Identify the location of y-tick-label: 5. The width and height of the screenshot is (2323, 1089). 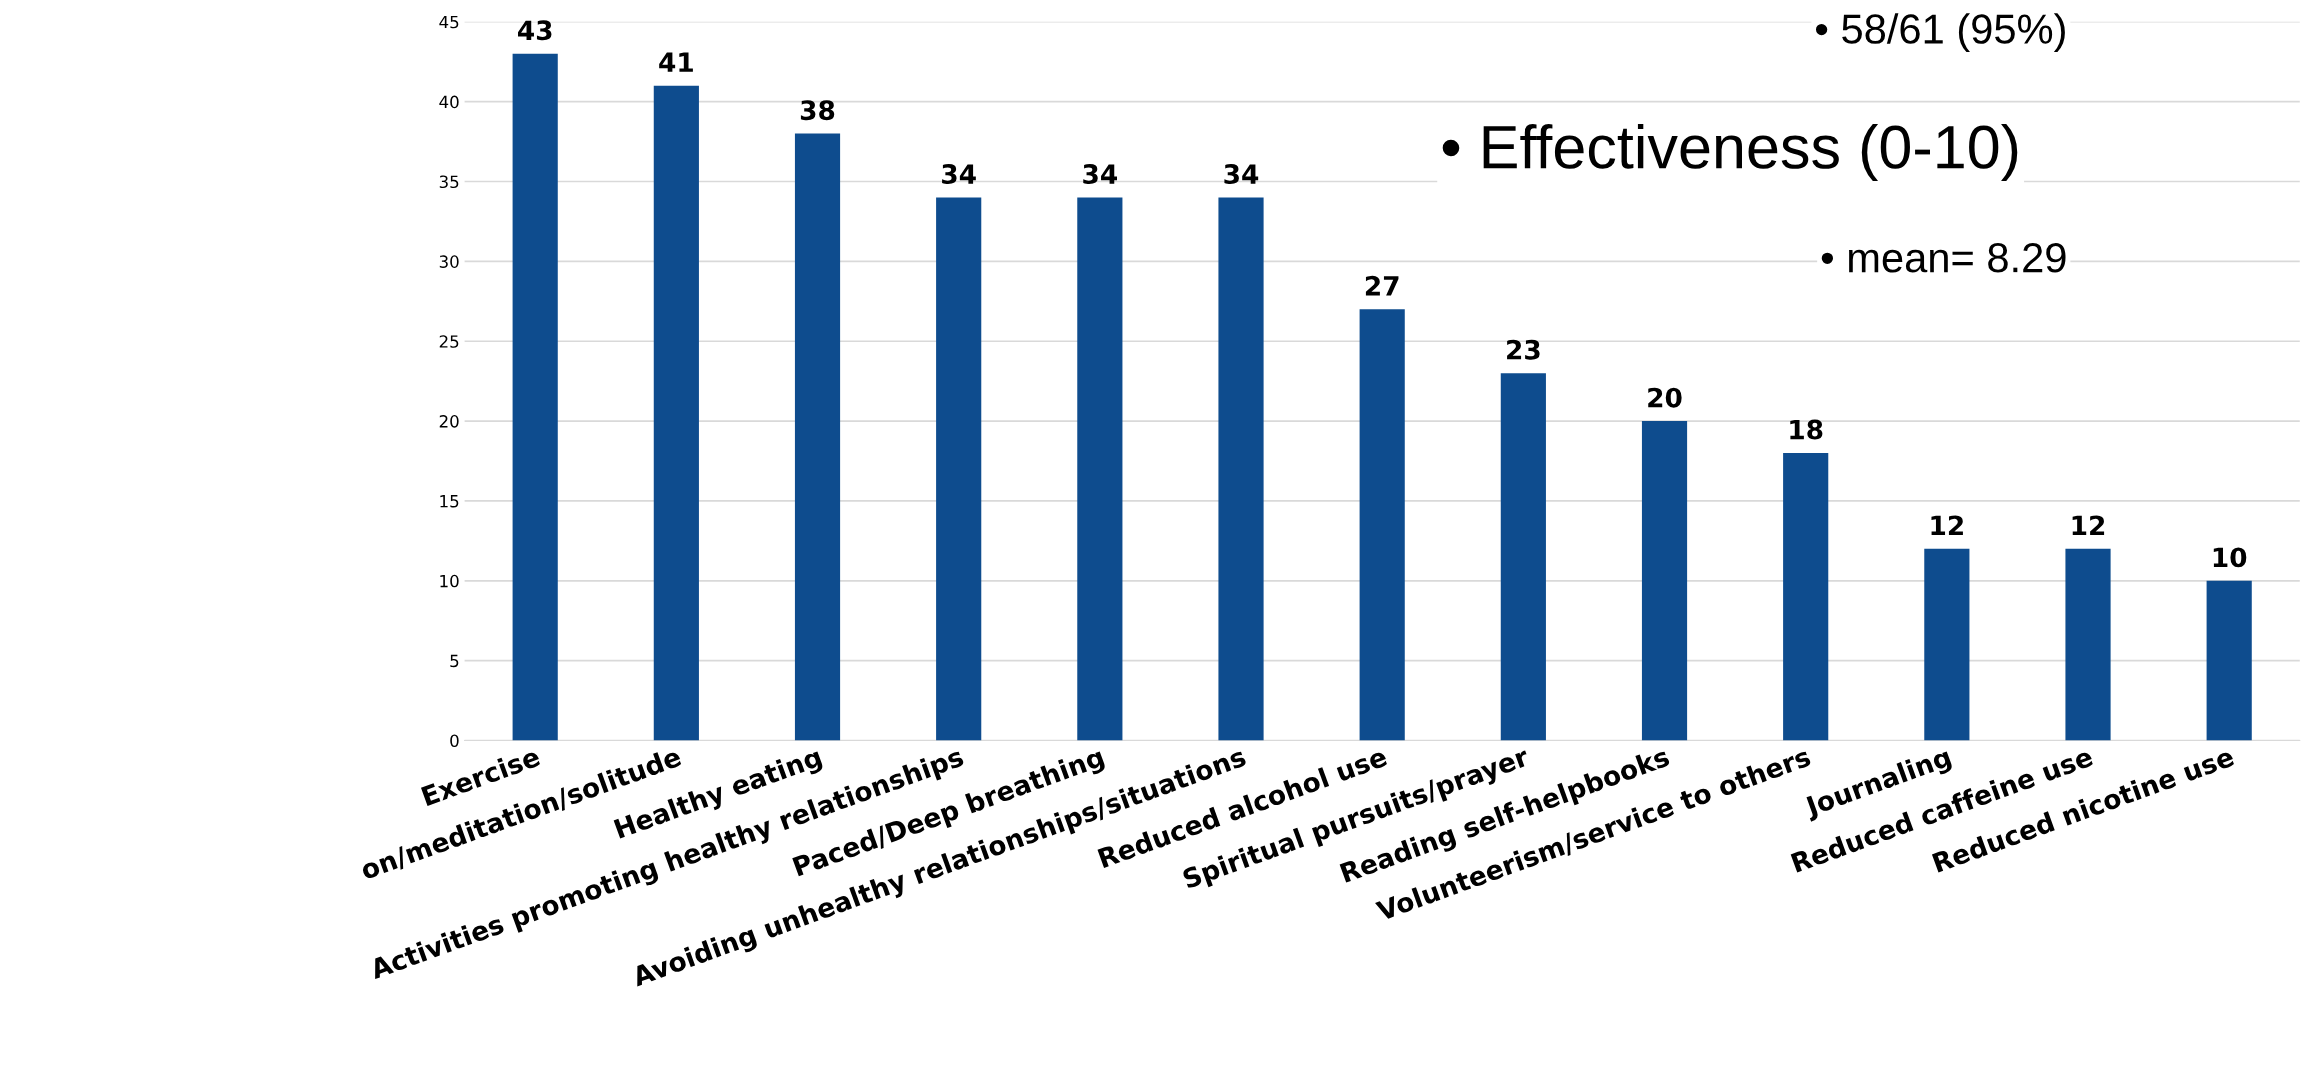
(454, 661).